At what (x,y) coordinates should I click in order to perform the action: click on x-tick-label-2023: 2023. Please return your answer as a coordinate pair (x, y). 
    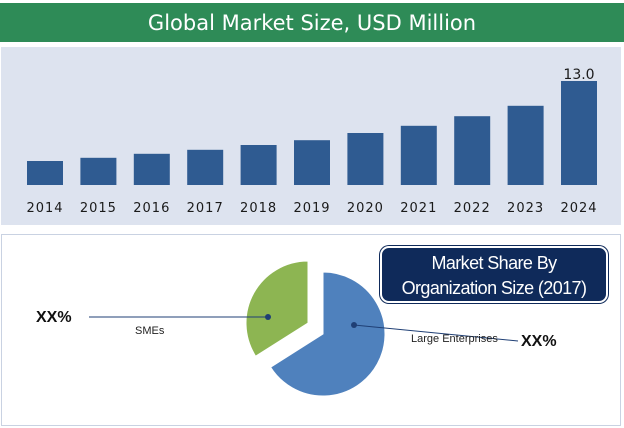
    Looking at the image, I should click on (525, 208).